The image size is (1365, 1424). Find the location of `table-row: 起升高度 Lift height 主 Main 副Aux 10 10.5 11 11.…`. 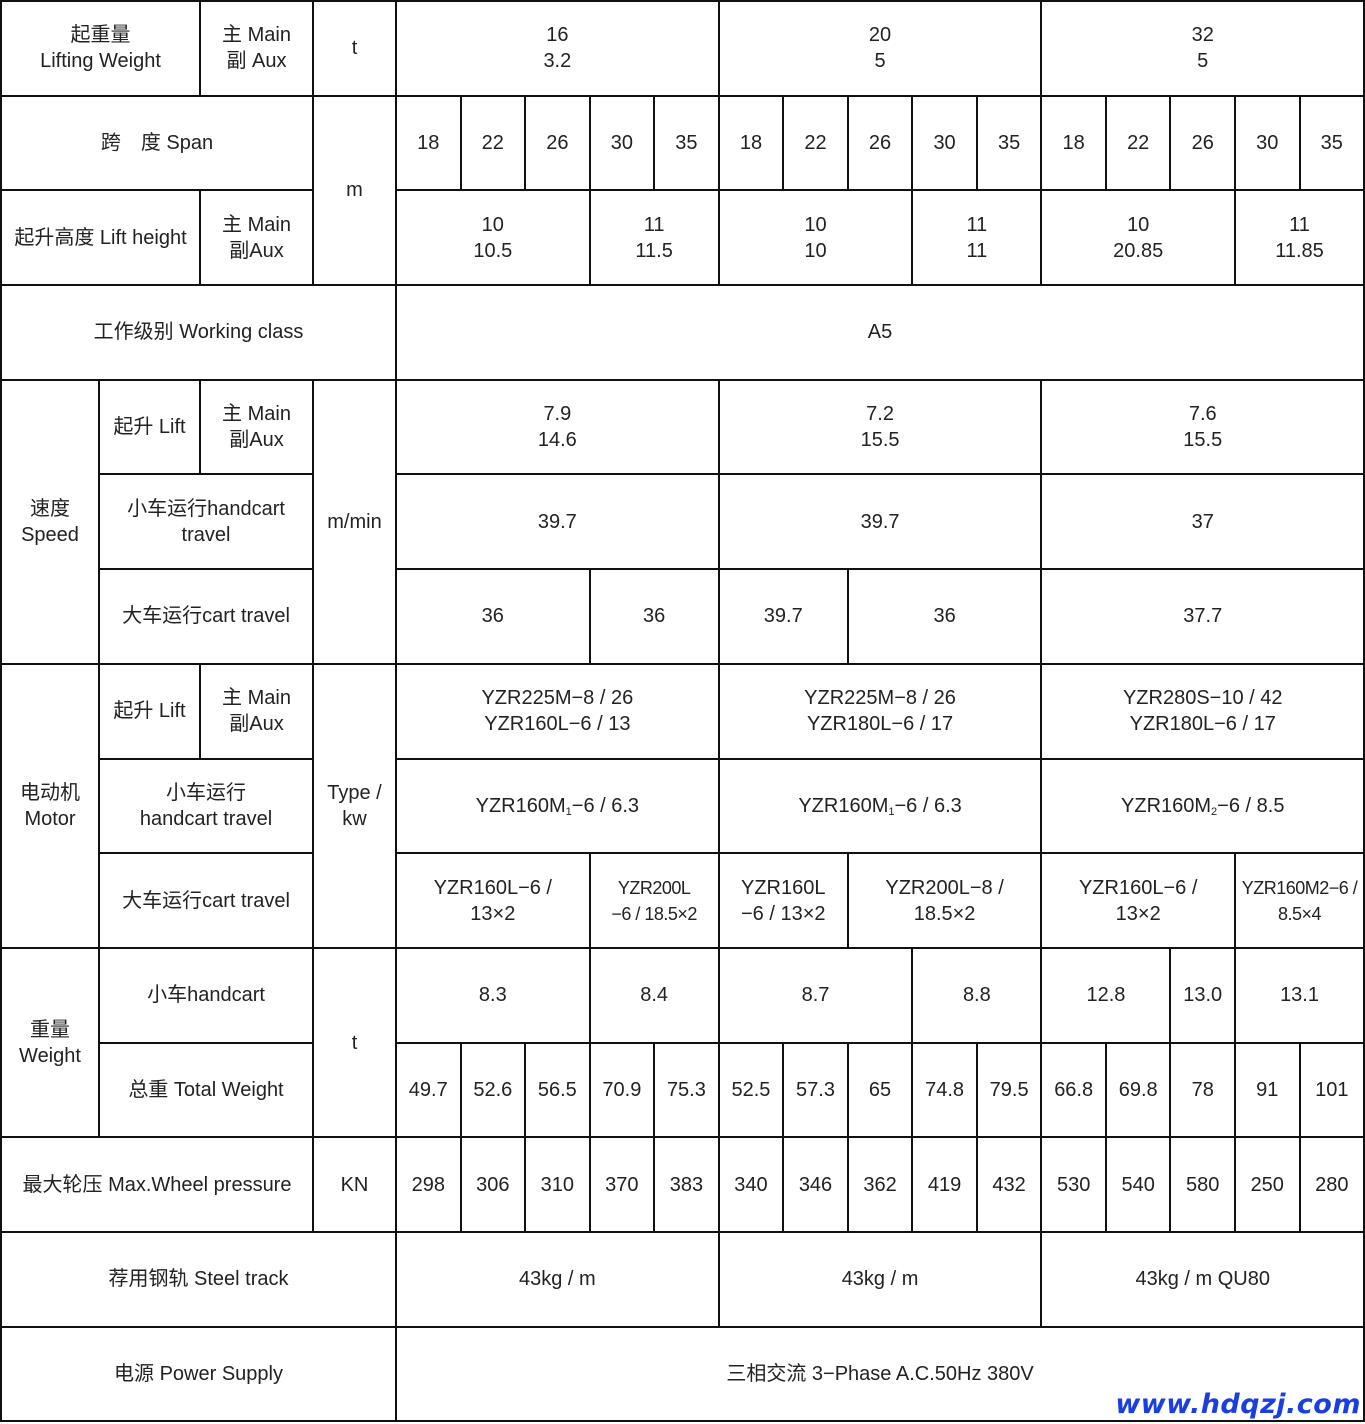

table-row: 起升高度 Lift height 主 Main 副Aux 10 10.5 11 11.… is located at coordinates (682, 238).